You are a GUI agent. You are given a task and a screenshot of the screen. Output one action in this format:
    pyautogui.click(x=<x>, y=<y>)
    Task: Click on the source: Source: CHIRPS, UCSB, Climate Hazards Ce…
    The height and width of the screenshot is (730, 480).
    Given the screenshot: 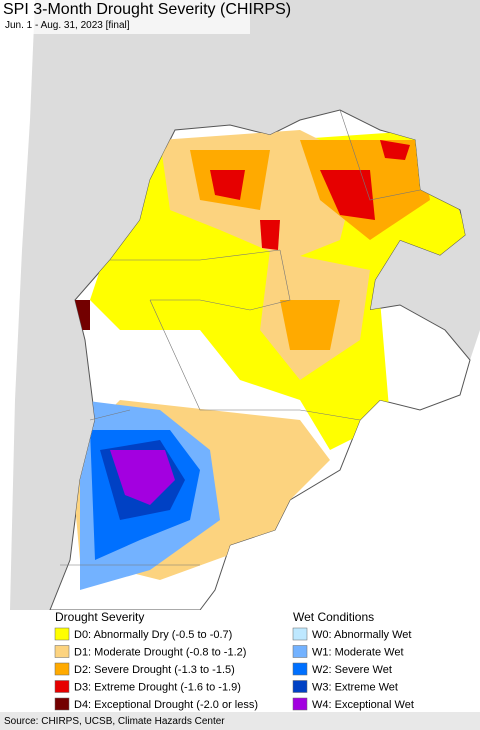 What is the action you would take?
    pyautogui.click(x=114, y=721)
    